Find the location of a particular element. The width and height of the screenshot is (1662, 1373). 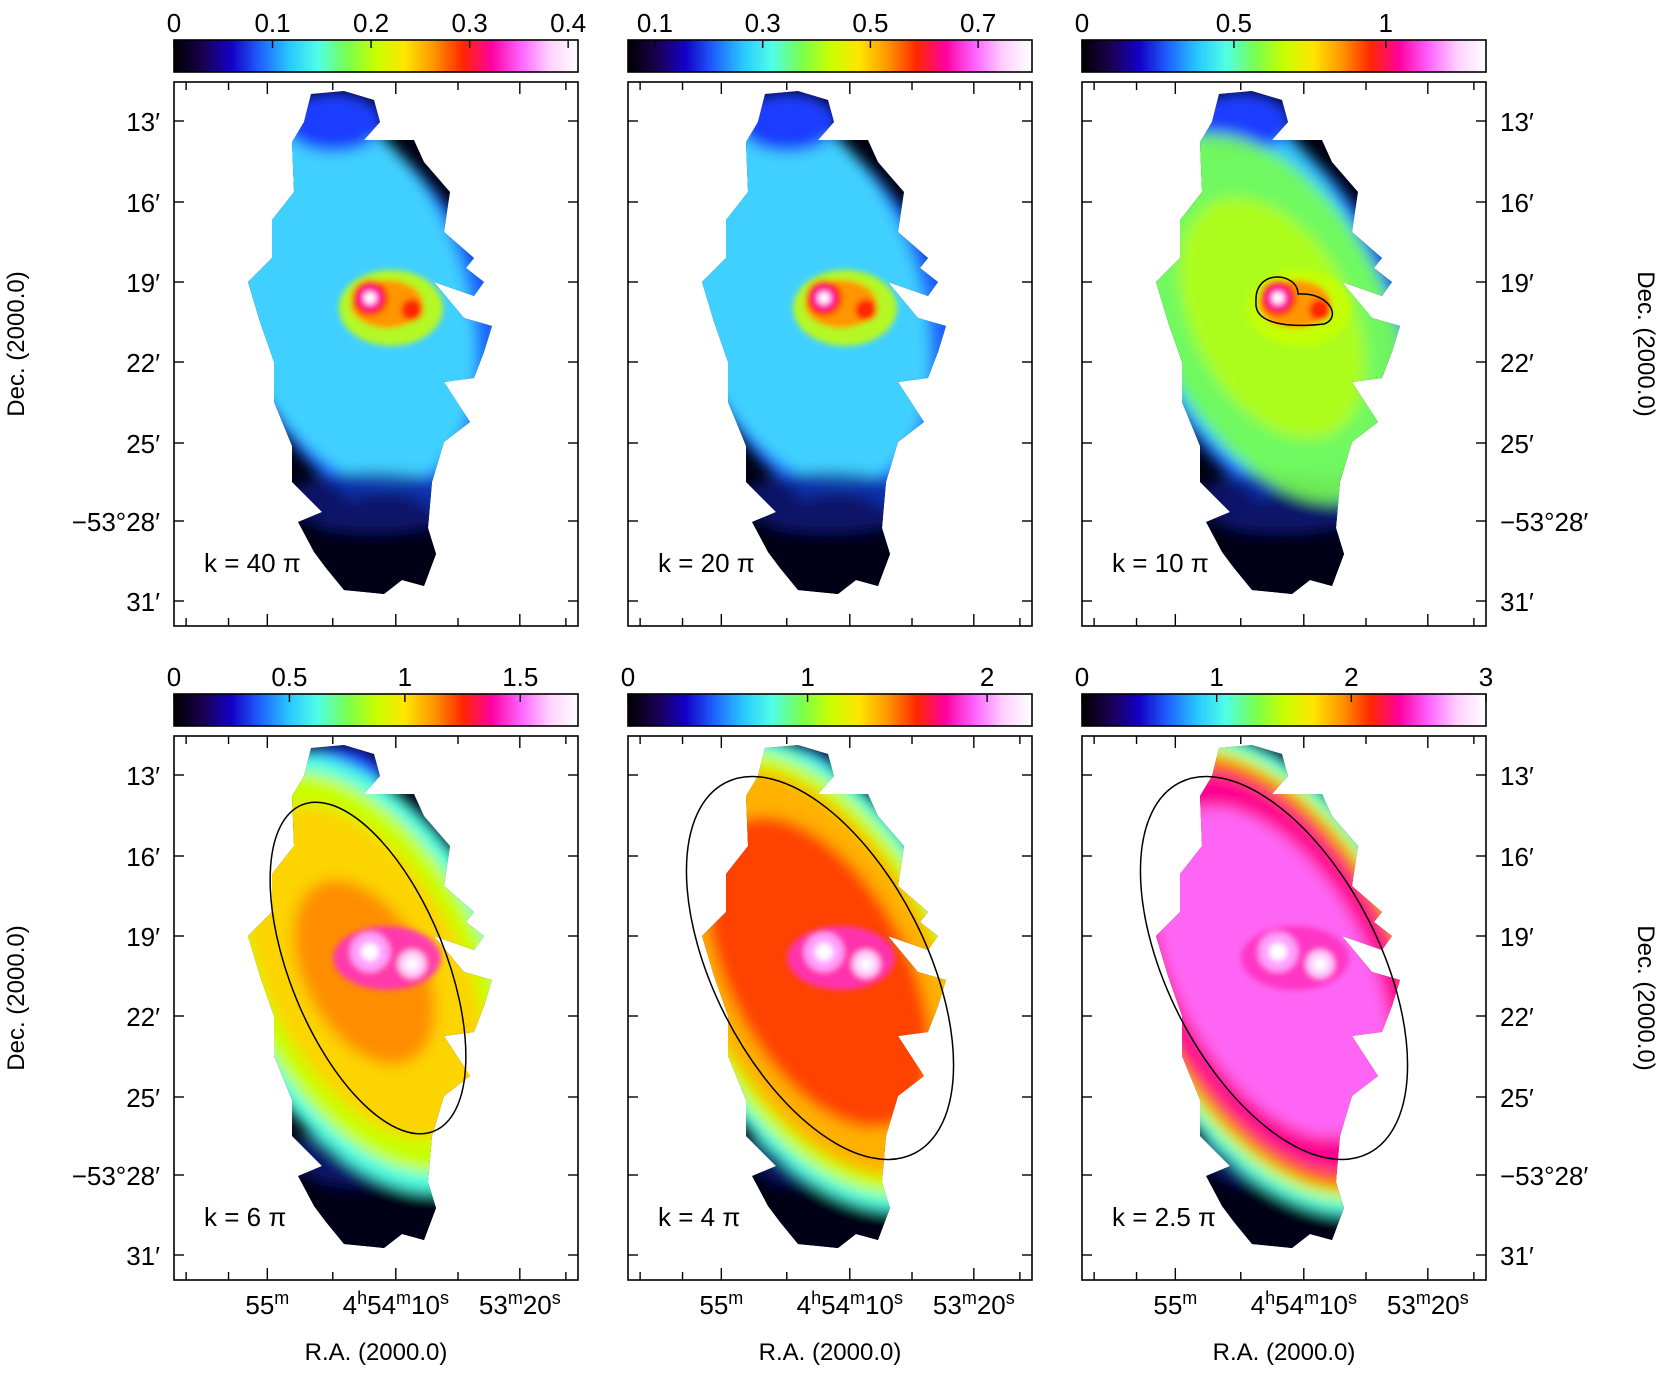

colorbar-tick-label: 2 is located at coordinates (987, 677).